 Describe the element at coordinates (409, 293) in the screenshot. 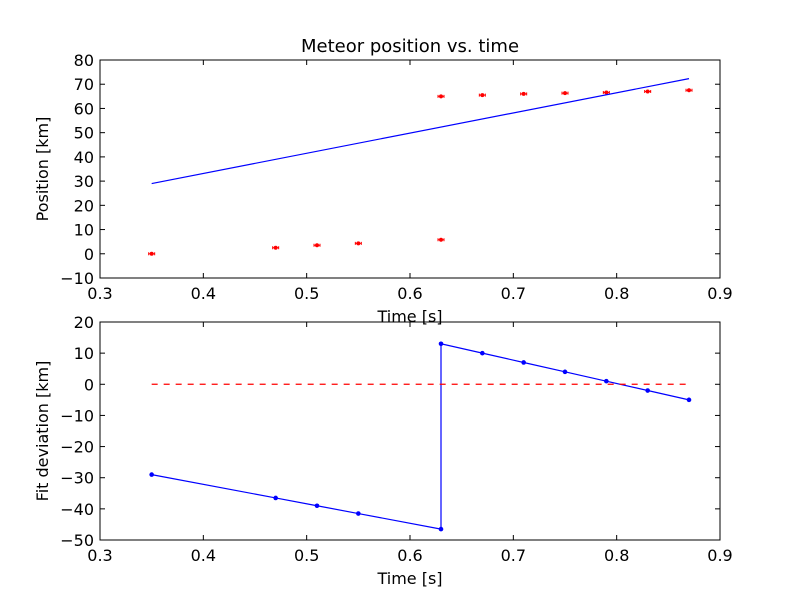

I see `top-x-tick-label: 0.6` at that location.